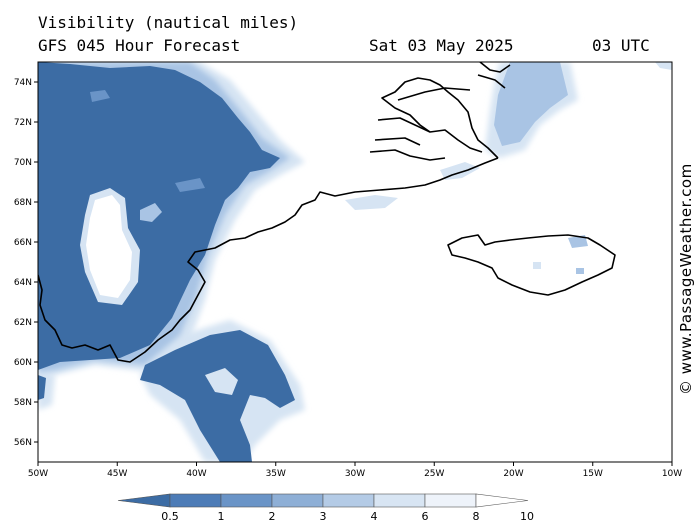 The image size is (700, 525). What do you see at coordinates (440, 118) in the screenshot?
I see `greenland-northeast-coast` at bounding box center [440, 118].